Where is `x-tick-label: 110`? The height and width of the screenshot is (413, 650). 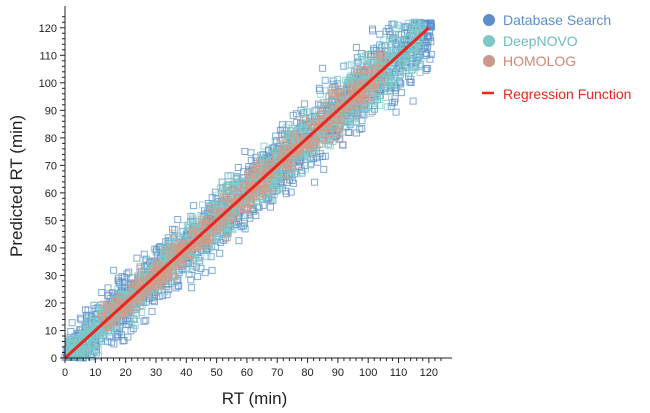
x-tick-label: 110 is located at coordinates (399, 373).